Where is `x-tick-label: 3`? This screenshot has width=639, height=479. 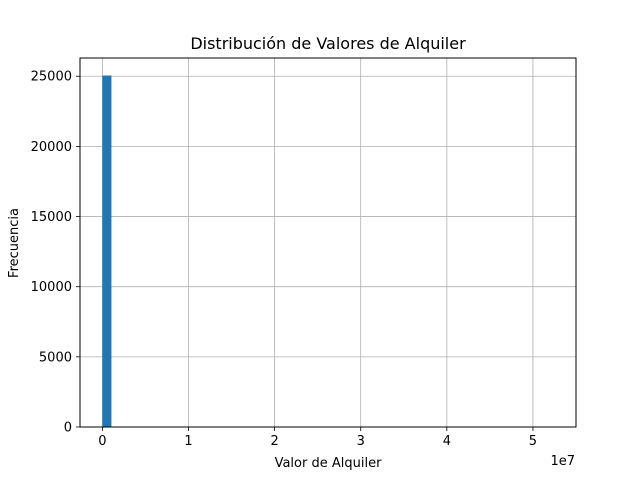 x-tick-label: 3 is located at coordinates (361, 441).